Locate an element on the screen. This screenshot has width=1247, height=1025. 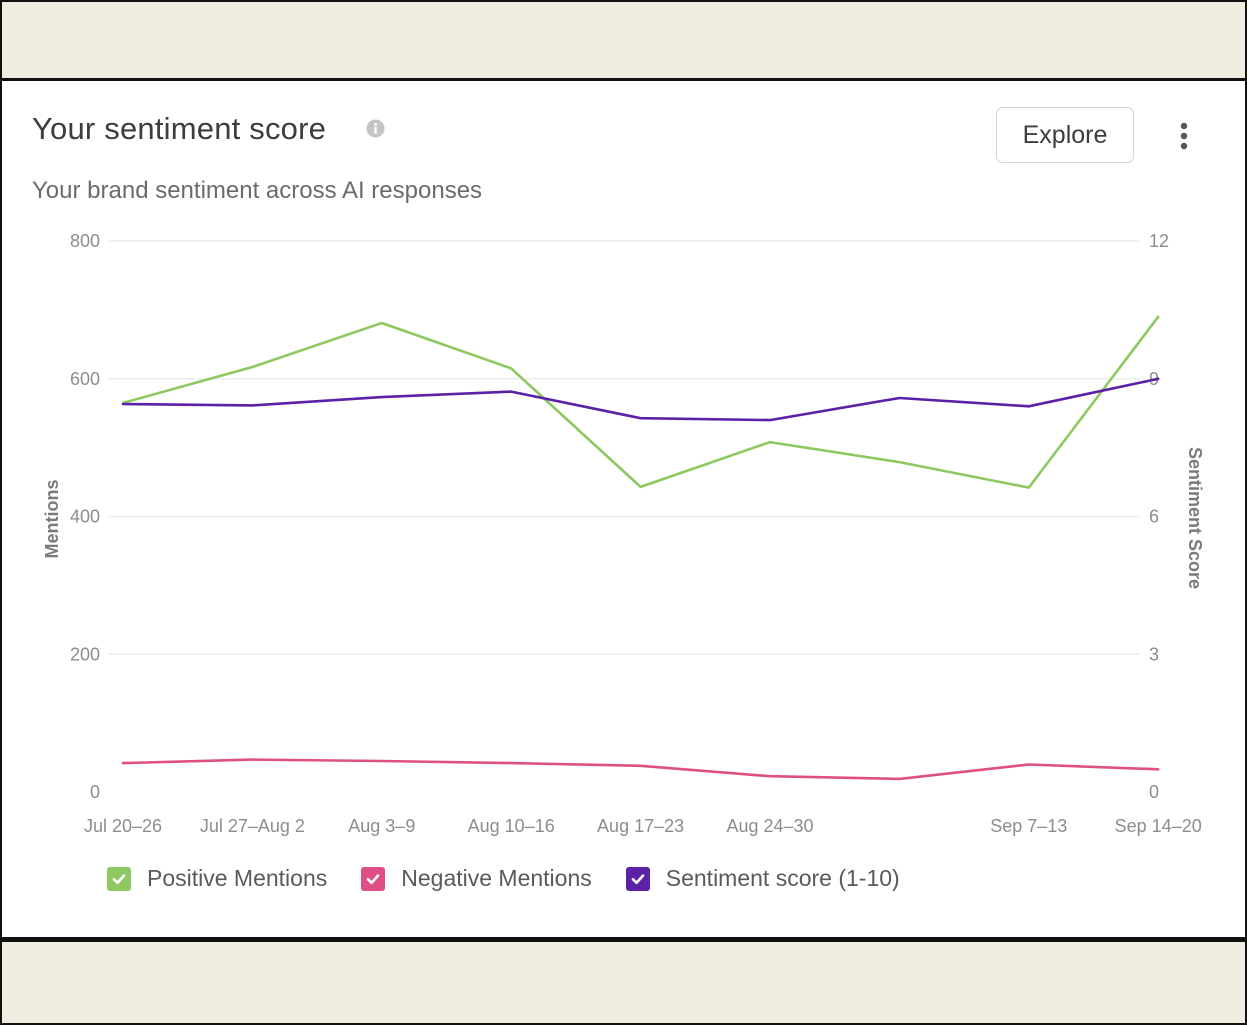
x-tick-label: Aug 3–9 is located at coordinates (381, 826).